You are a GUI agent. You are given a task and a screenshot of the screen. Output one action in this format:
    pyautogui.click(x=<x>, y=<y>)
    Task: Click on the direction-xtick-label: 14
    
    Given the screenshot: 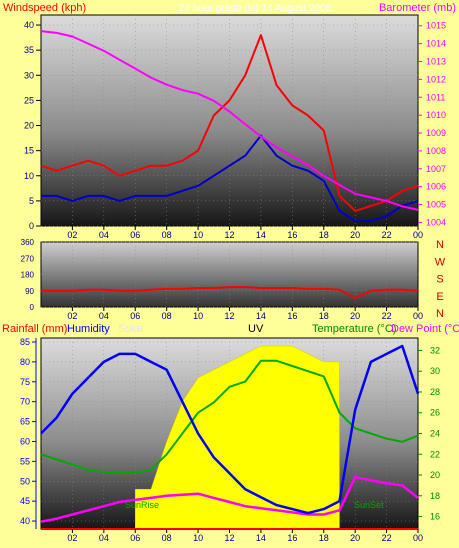 What is the action you would take?
    pyautogui.click(x=261, y=316)
    